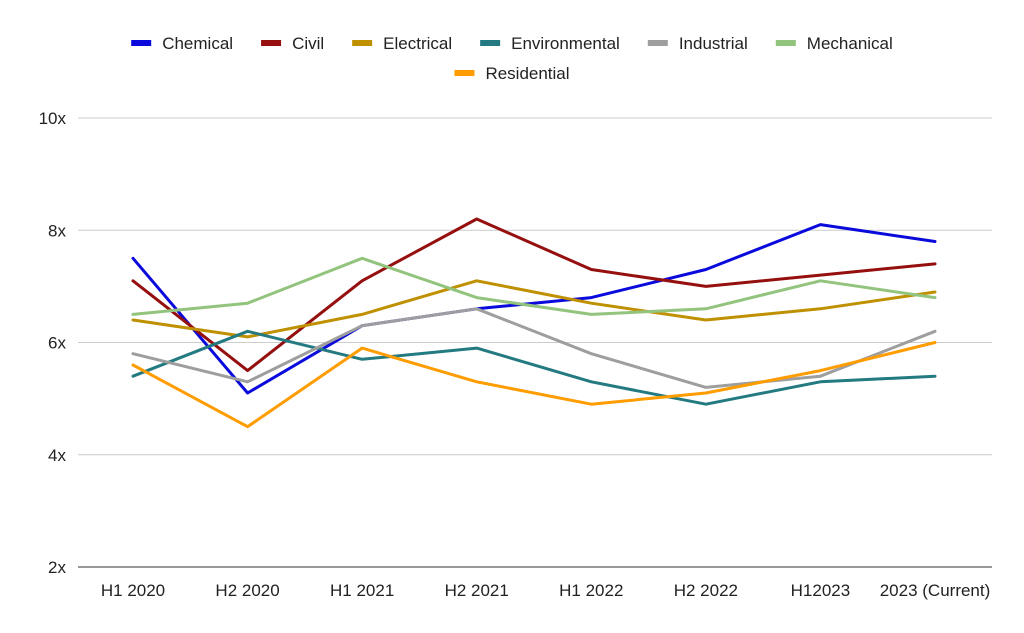 This screenshot has height=633, width=1024. I want to click on x-tick-label: H2 2021, so click(477, 590).